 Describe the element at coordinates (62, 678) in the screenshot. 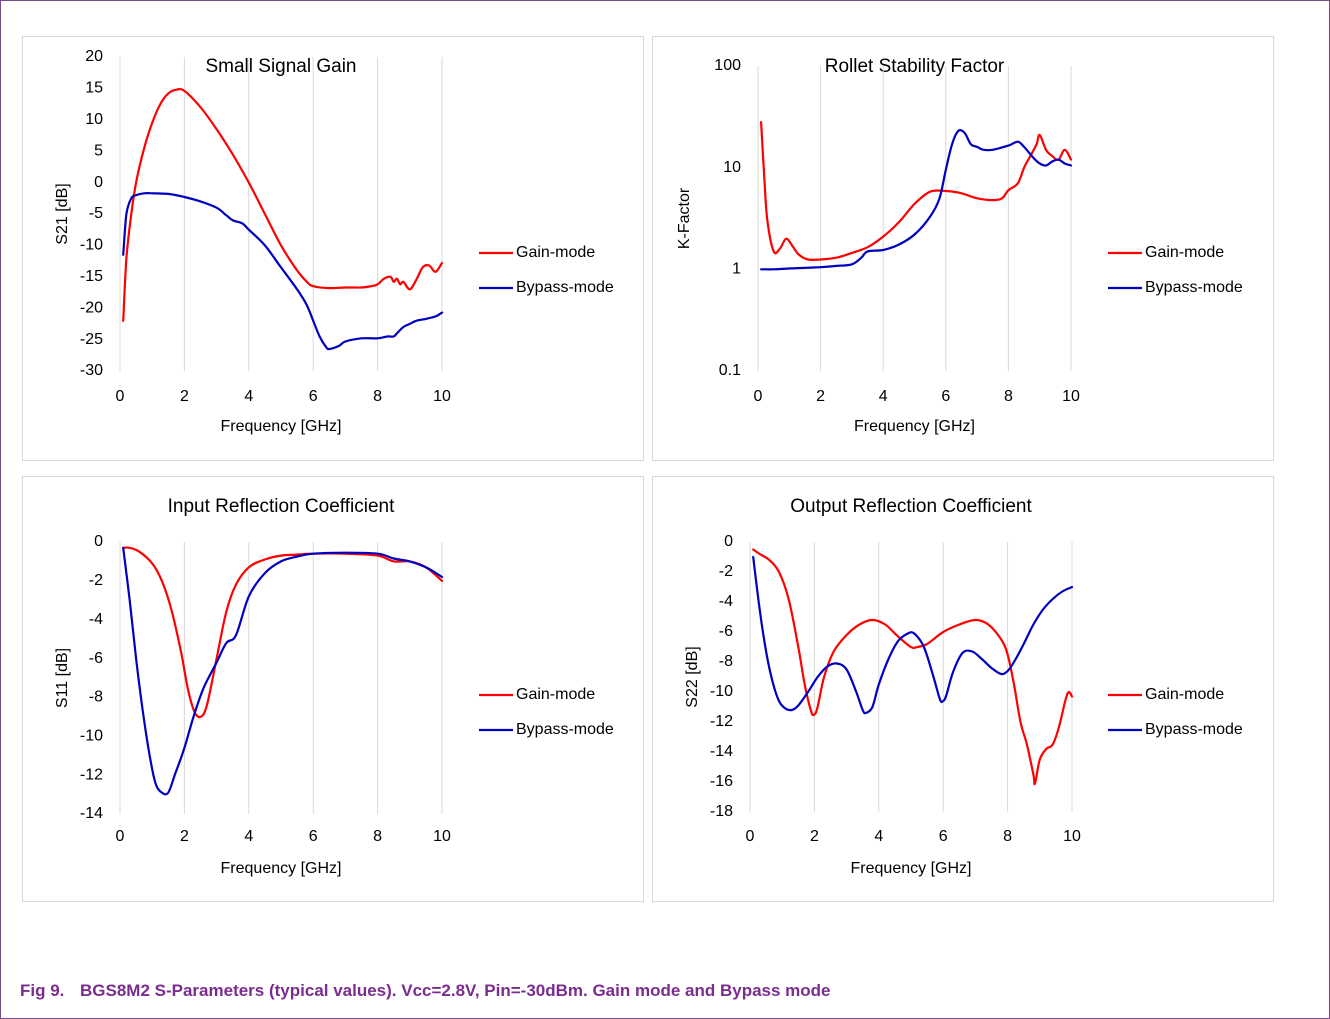

I see `y-axis-label: S11 [dB]` at that location.